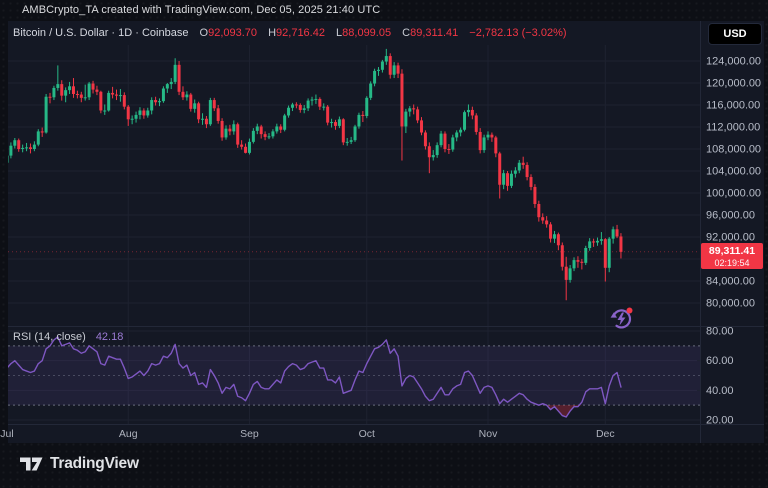 Image resolution: width=768 pixels, height=488 pixels. Describe the element at coordinates (733, 106) in the screenshot. I see `price-tick-label: 116,000.00` at that location.